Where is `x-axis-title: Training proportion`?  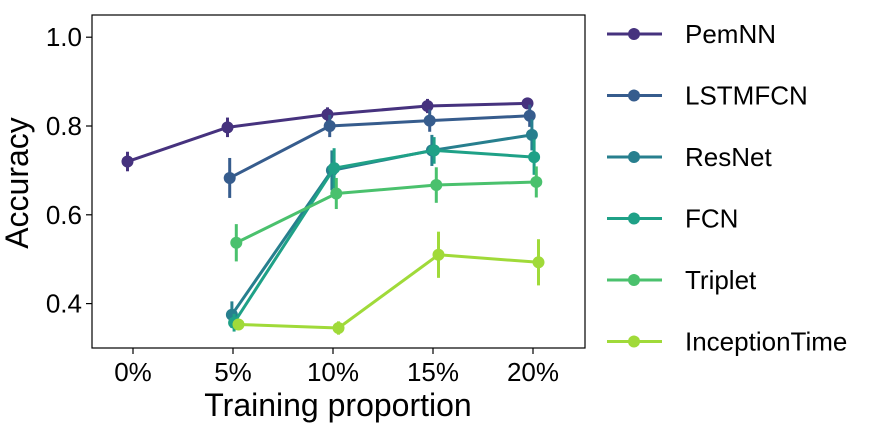
x-axis-title: Training proportion is located at coordinates (337, 405).